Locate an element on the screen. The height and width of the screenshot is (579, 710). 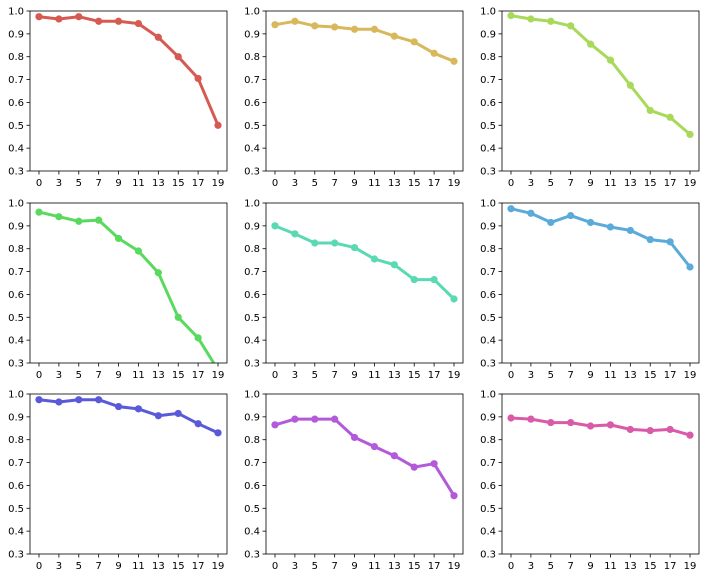
subplot-2: 0.3 0.4 0.5 0.6 0.7 0.8 0.9 1.0 0 3 5 7 9 11 13 15 17 19 is located at coordinates (354, 98).